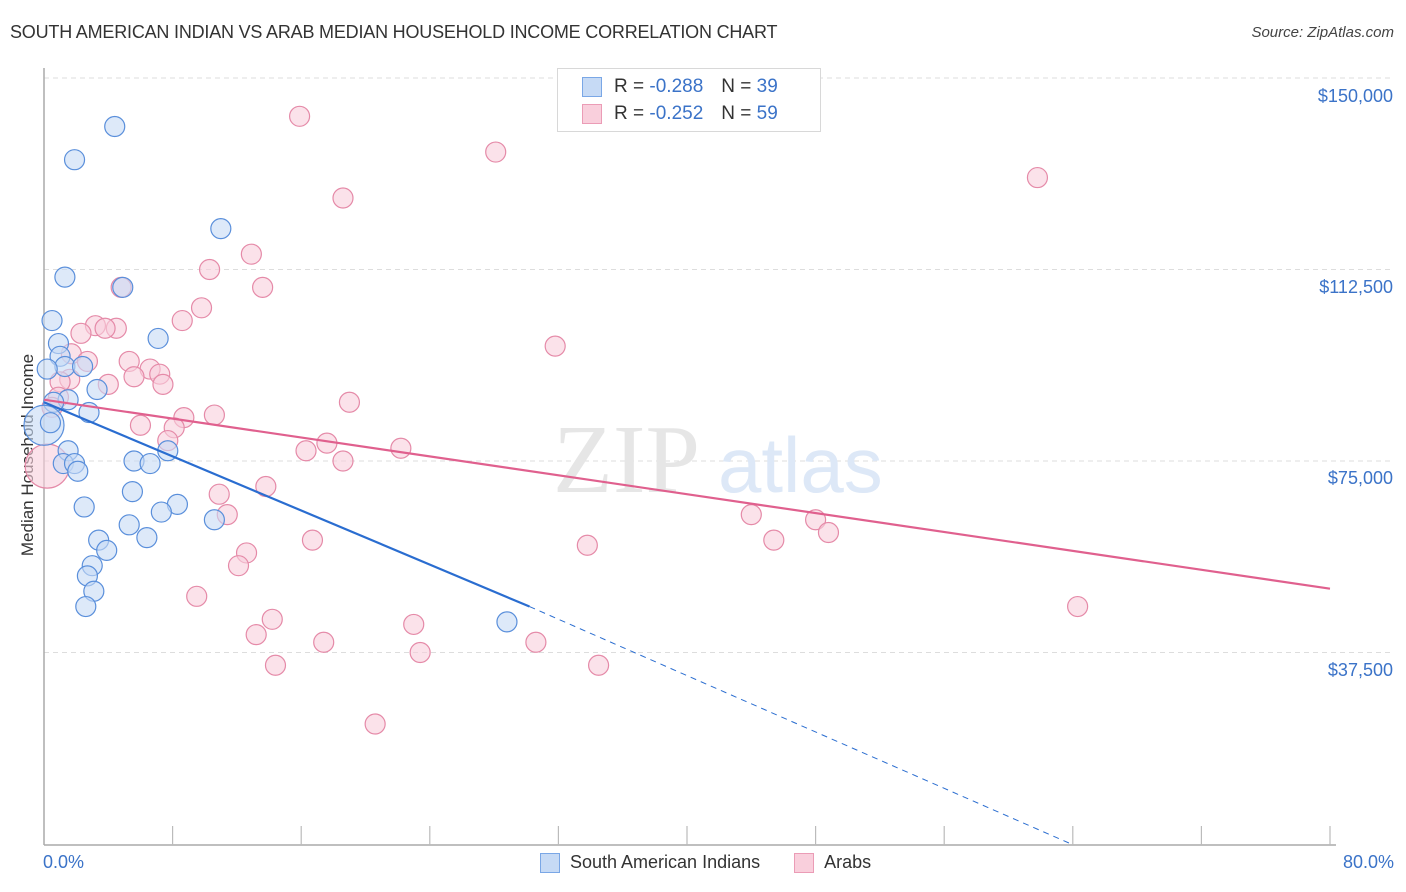 This screenshot has height=892, width=1406. I want to click on y-tick-112500: $112,500, so click(1356, 287).